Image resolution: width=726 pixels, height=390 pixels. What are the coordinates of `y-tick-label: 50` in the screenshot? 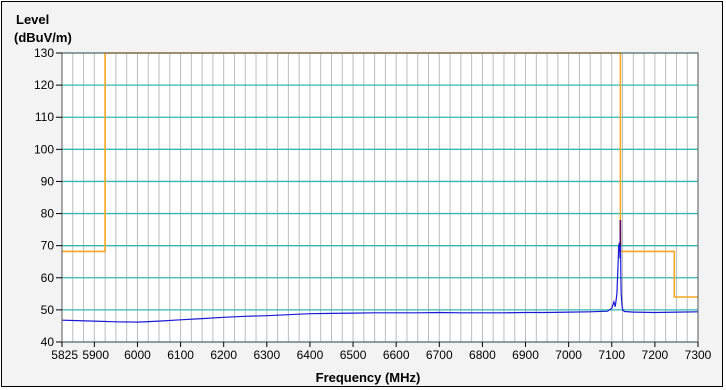 It's located at (48, 310).